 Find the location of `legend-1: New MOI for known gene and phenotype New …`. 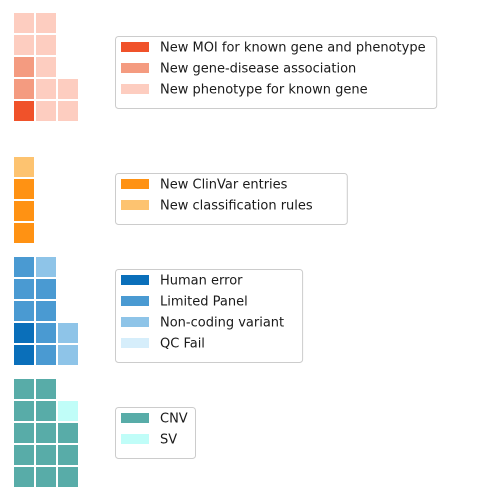

legend-1: New MOI for known gene and phenotype New … is located at coordinates (276, 72).